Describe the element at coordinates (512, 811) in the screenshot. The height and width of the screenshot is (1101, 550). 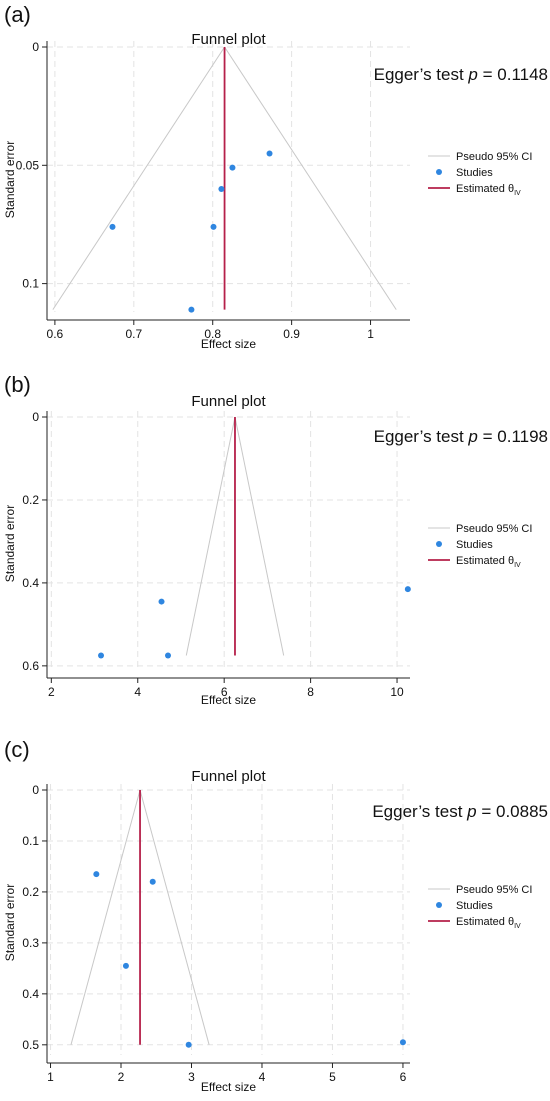
I see `egger-value: = 0.0885` at that location.